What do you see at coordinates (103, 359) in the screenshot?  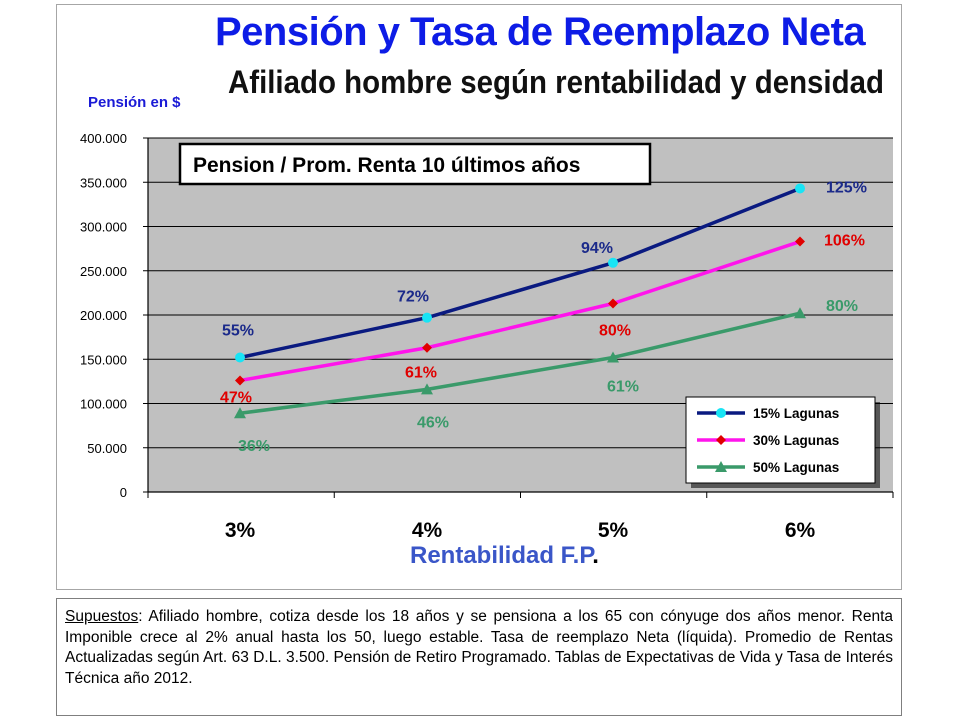 I see `y-tick-label: 150.000` at bounding box center [103, 359].